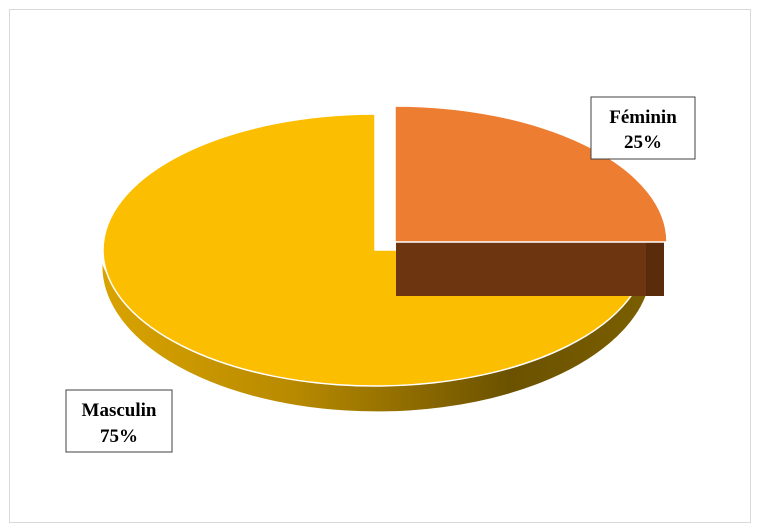 The height and width of the screenshot is (532, 761). What do you see at coordinates (530, 269) in the screenshot?
I see `slice-feminin-side-inner` at bounding box center [530, 269].